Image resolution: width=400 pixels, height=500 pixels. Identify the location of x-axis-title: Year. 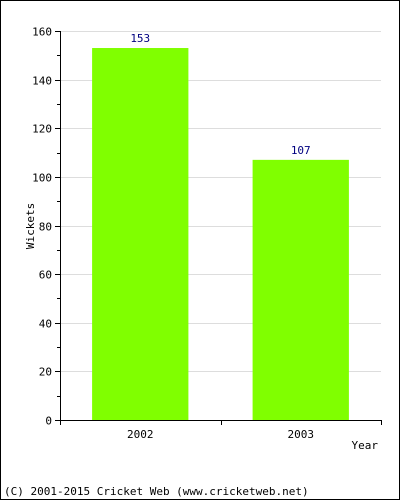
(365, 445).